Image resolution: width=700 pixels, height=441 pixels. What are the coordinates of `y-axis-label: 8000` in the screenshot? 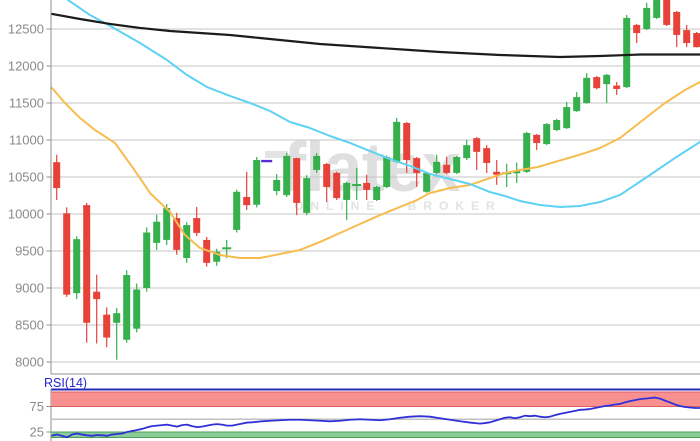 It's located at (29, 362).